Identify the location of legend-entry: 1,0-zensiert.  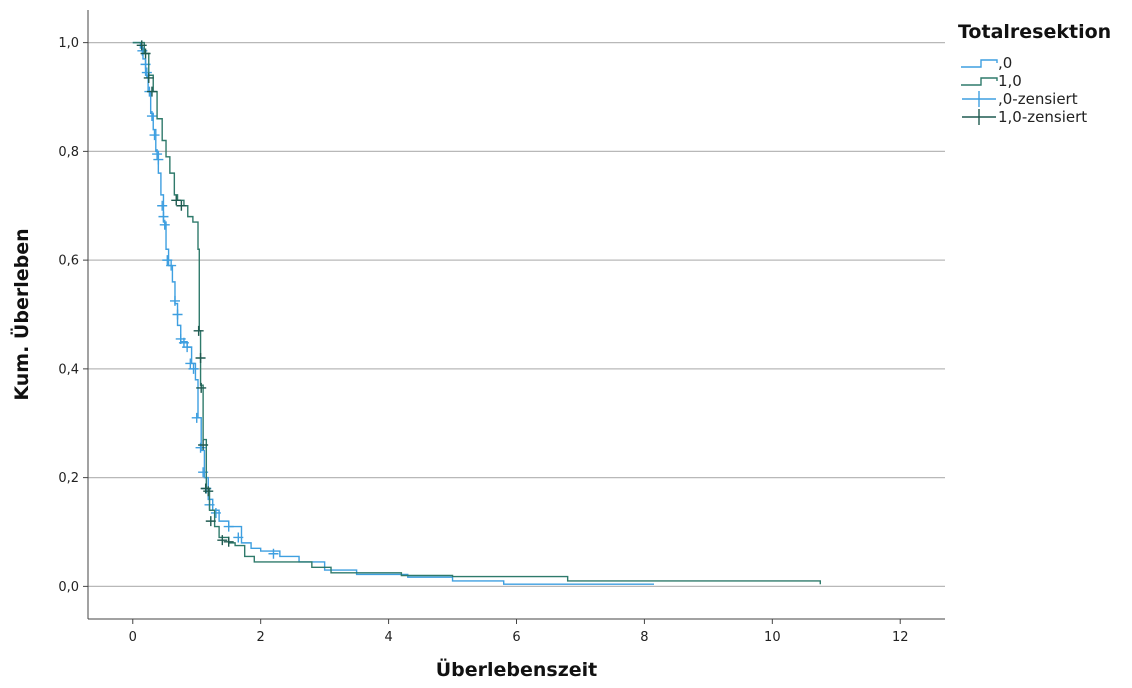
(1024, 117).